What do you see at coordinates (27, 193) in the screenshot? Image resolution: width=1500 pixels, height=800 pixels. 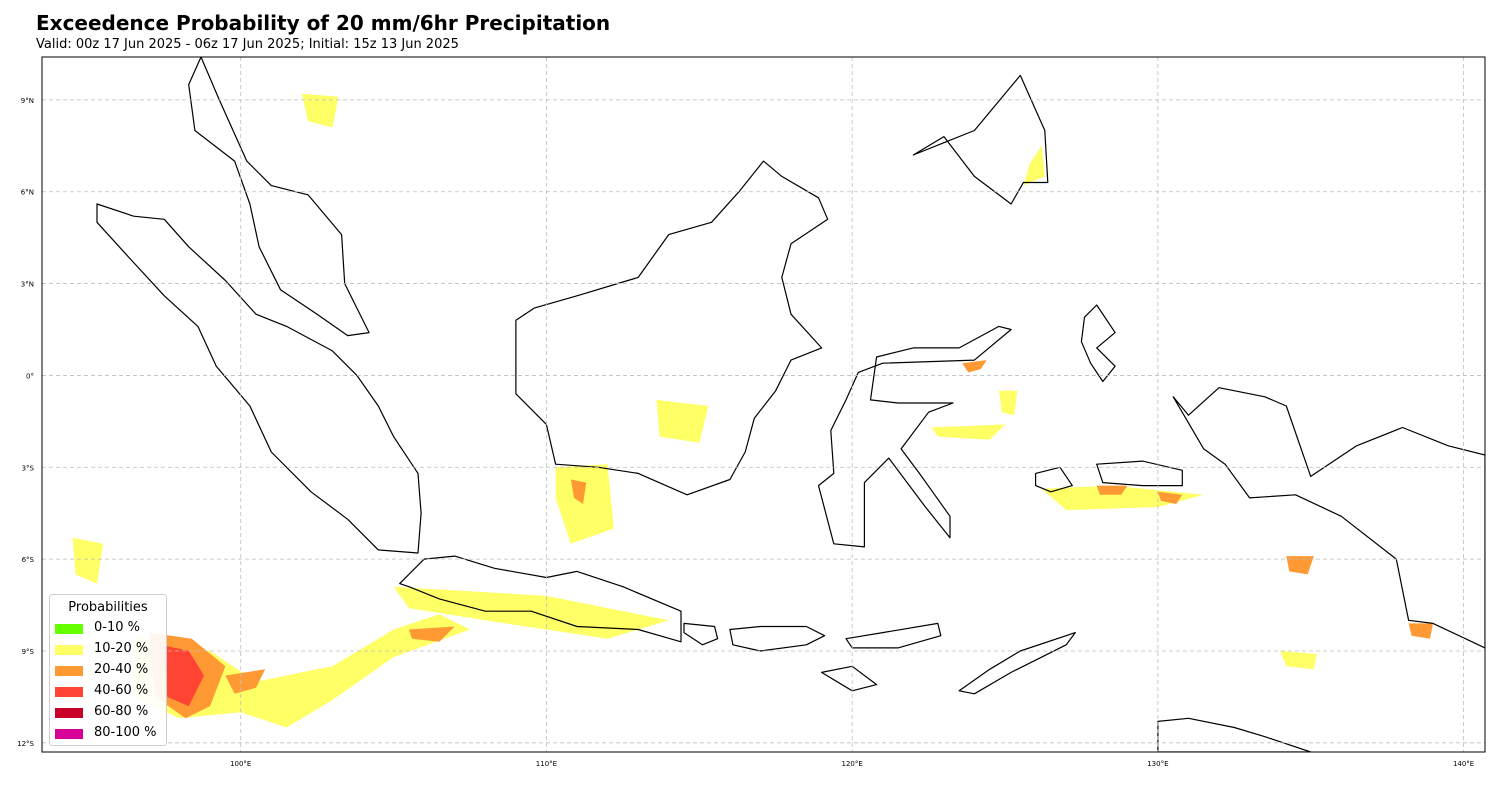 I see `lat-tick-label-n6: 6°N` at bounding box center [27, 193].